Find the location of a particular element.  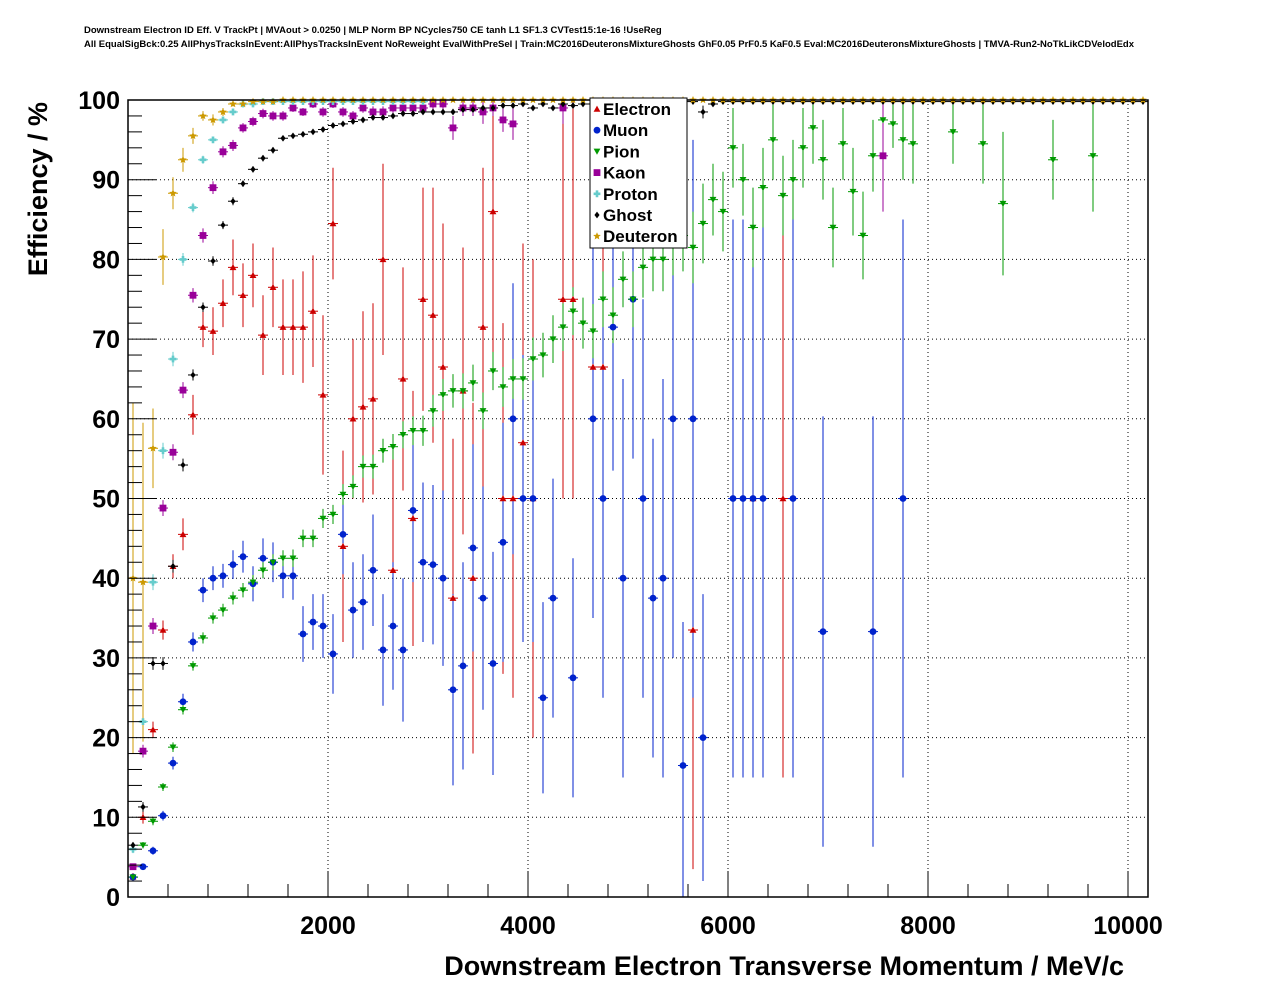

x-tick-label: 10000 is located at coordinates (1128, 926).